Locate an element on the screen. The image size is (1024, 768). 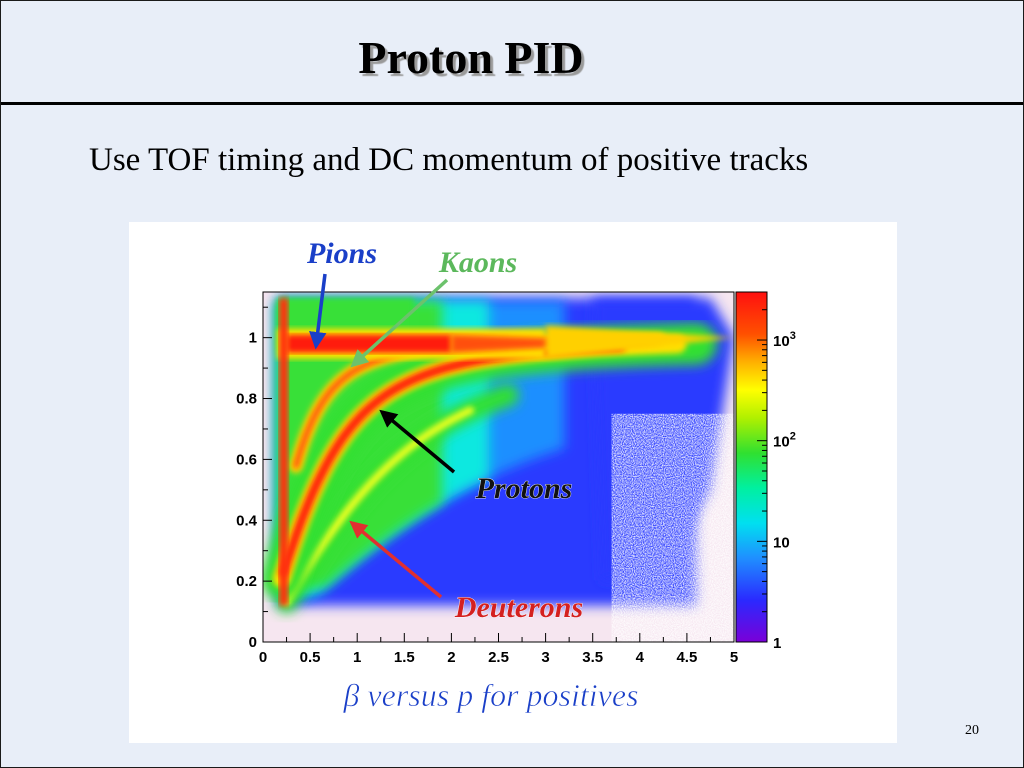
x-tick-label: 1.5 is located at coordinates (404, 657).